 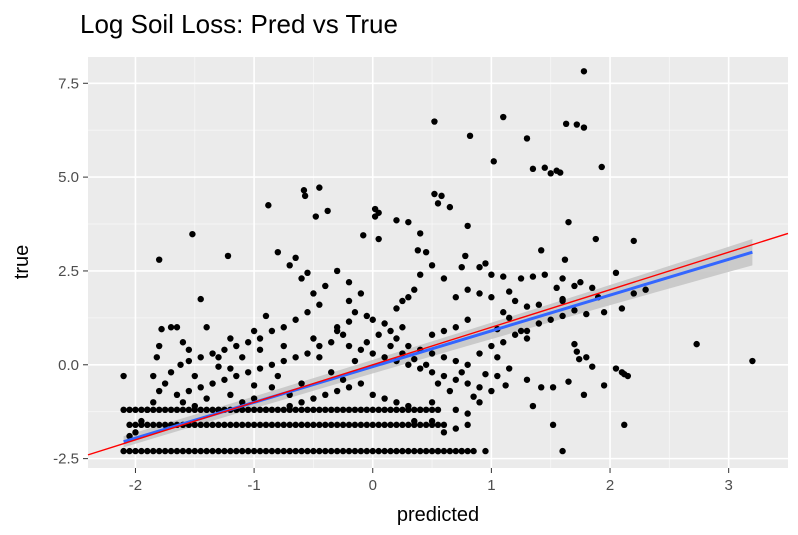 I want to click on y-tick-label: -2.5, so click(x=66, y=459).